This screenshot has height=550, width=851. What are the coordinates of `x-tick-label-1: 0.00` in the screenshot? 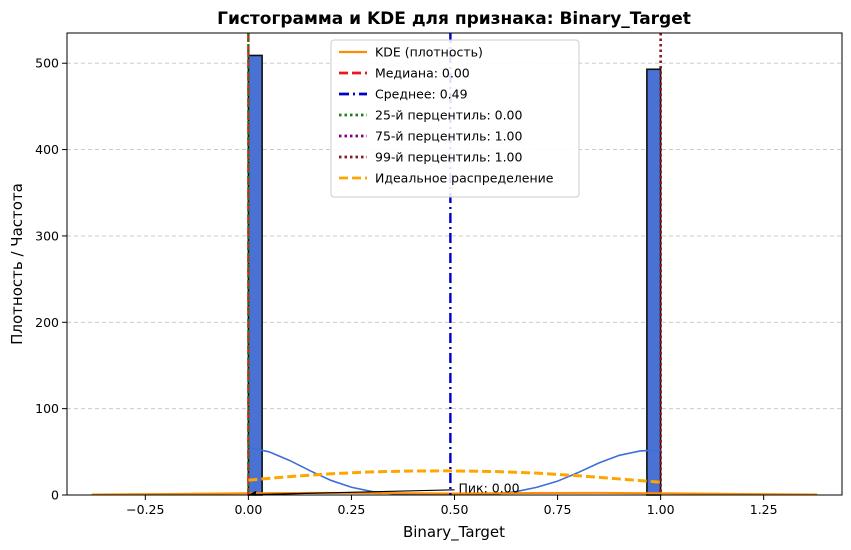 It's located at (248, 509).